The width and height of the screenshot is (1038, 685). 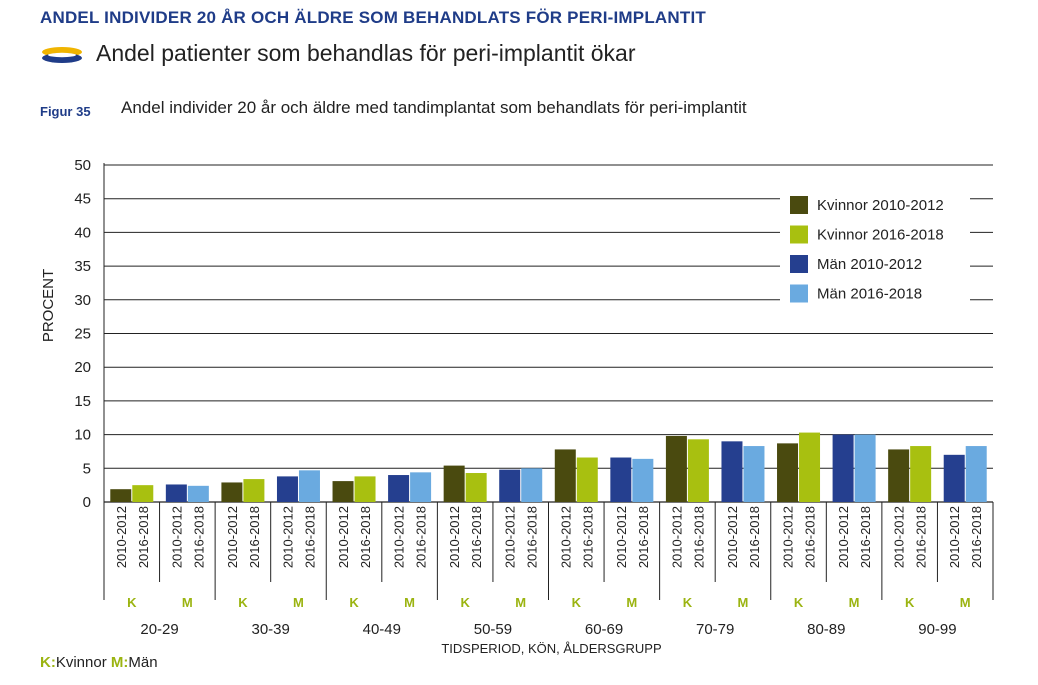 I want to click on y-tick-label: 30, so click(x=82, y=300).